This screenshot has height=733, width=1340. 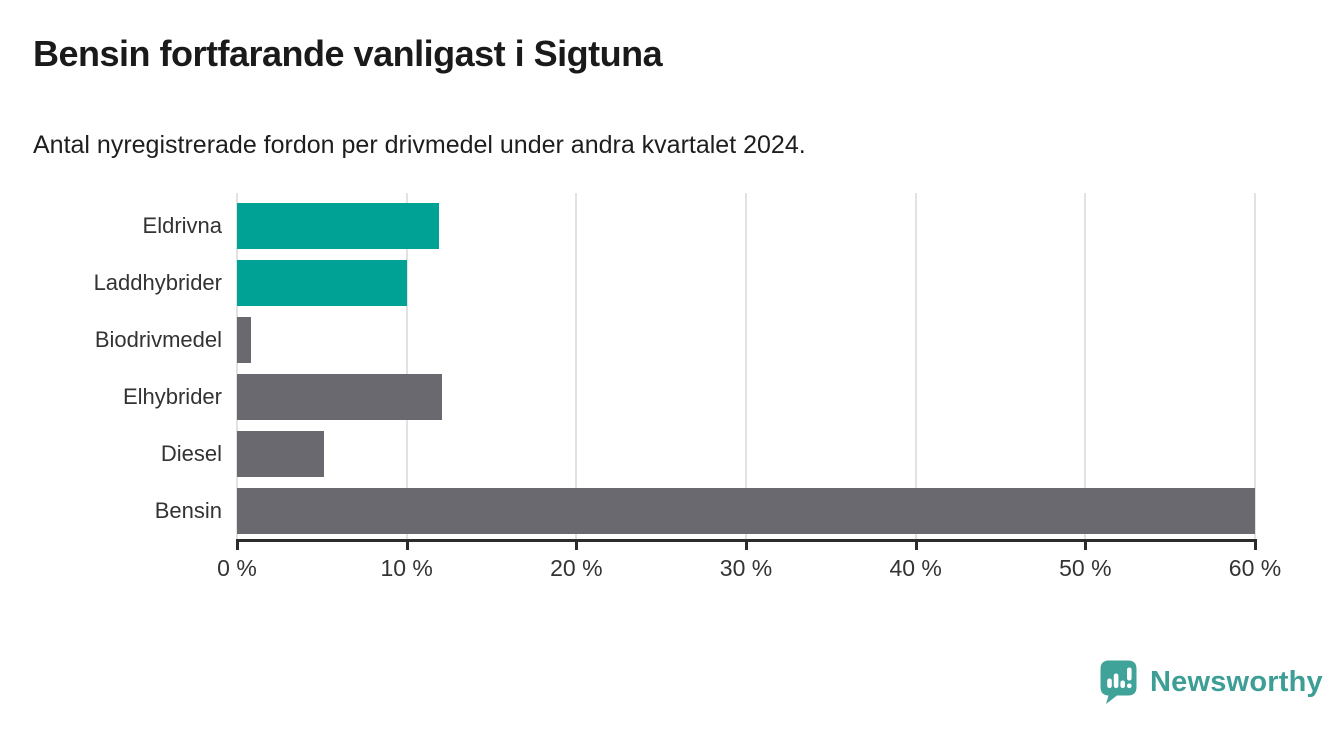 What do you see at coordinates (340, 397) in the screenshot?
I see `bar-elhybrider` at bounding box center [340, 397].